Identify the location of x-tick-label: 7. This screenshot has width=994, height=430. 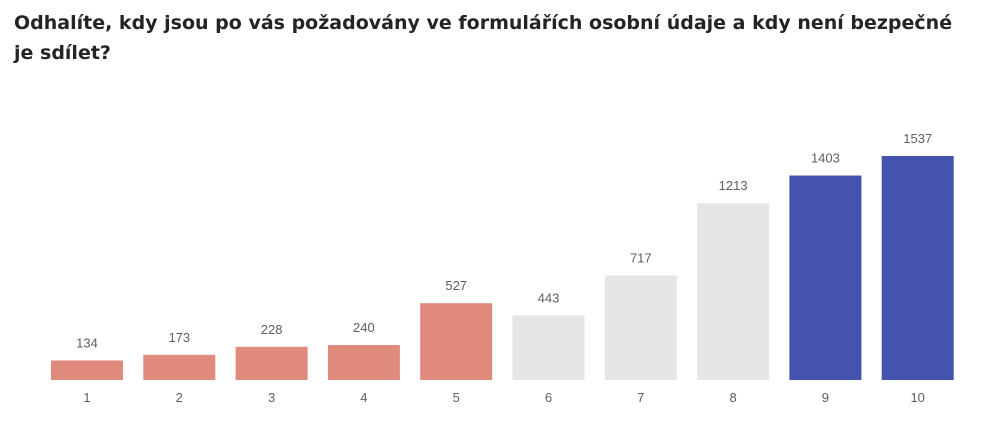
(640, 397).